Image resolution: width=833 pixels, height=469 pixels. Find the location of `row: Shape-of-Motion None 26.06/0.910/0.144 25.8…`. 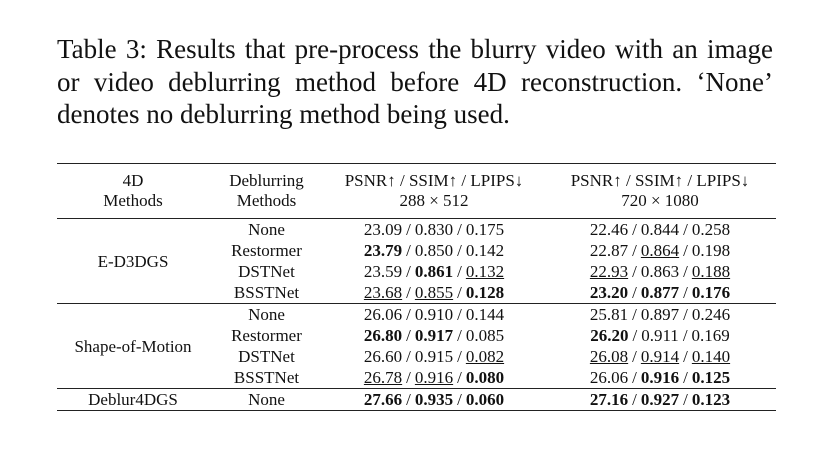

row: Shape-of-Motion None 26.06/0.910/0.144 25.8… is located at coordinates (416, 330).